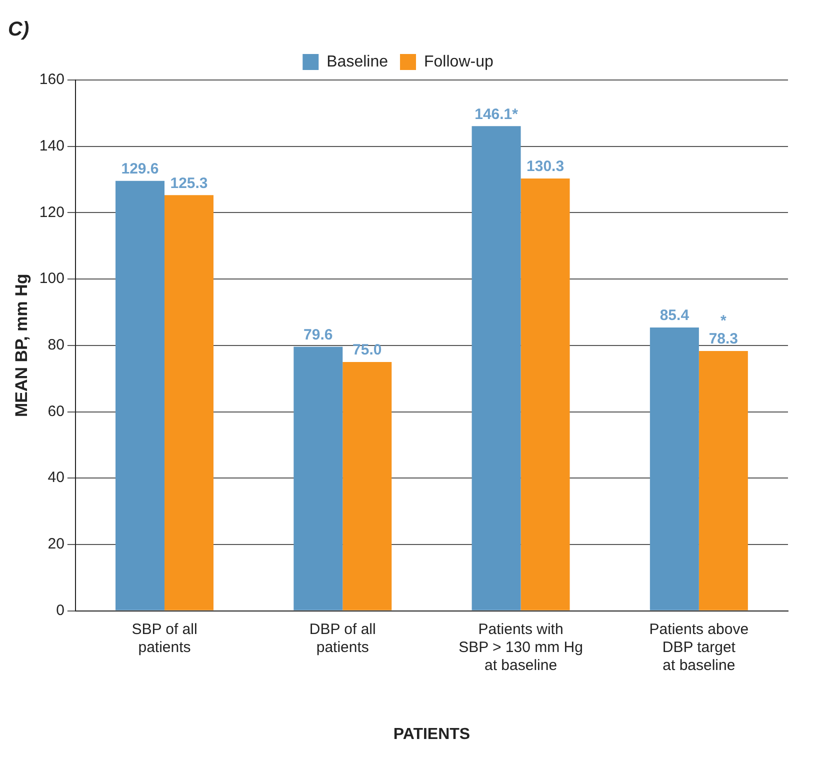 This screenshot has height=760, width=818. I want to click on legend-label: Baseline, so click(357, 61).